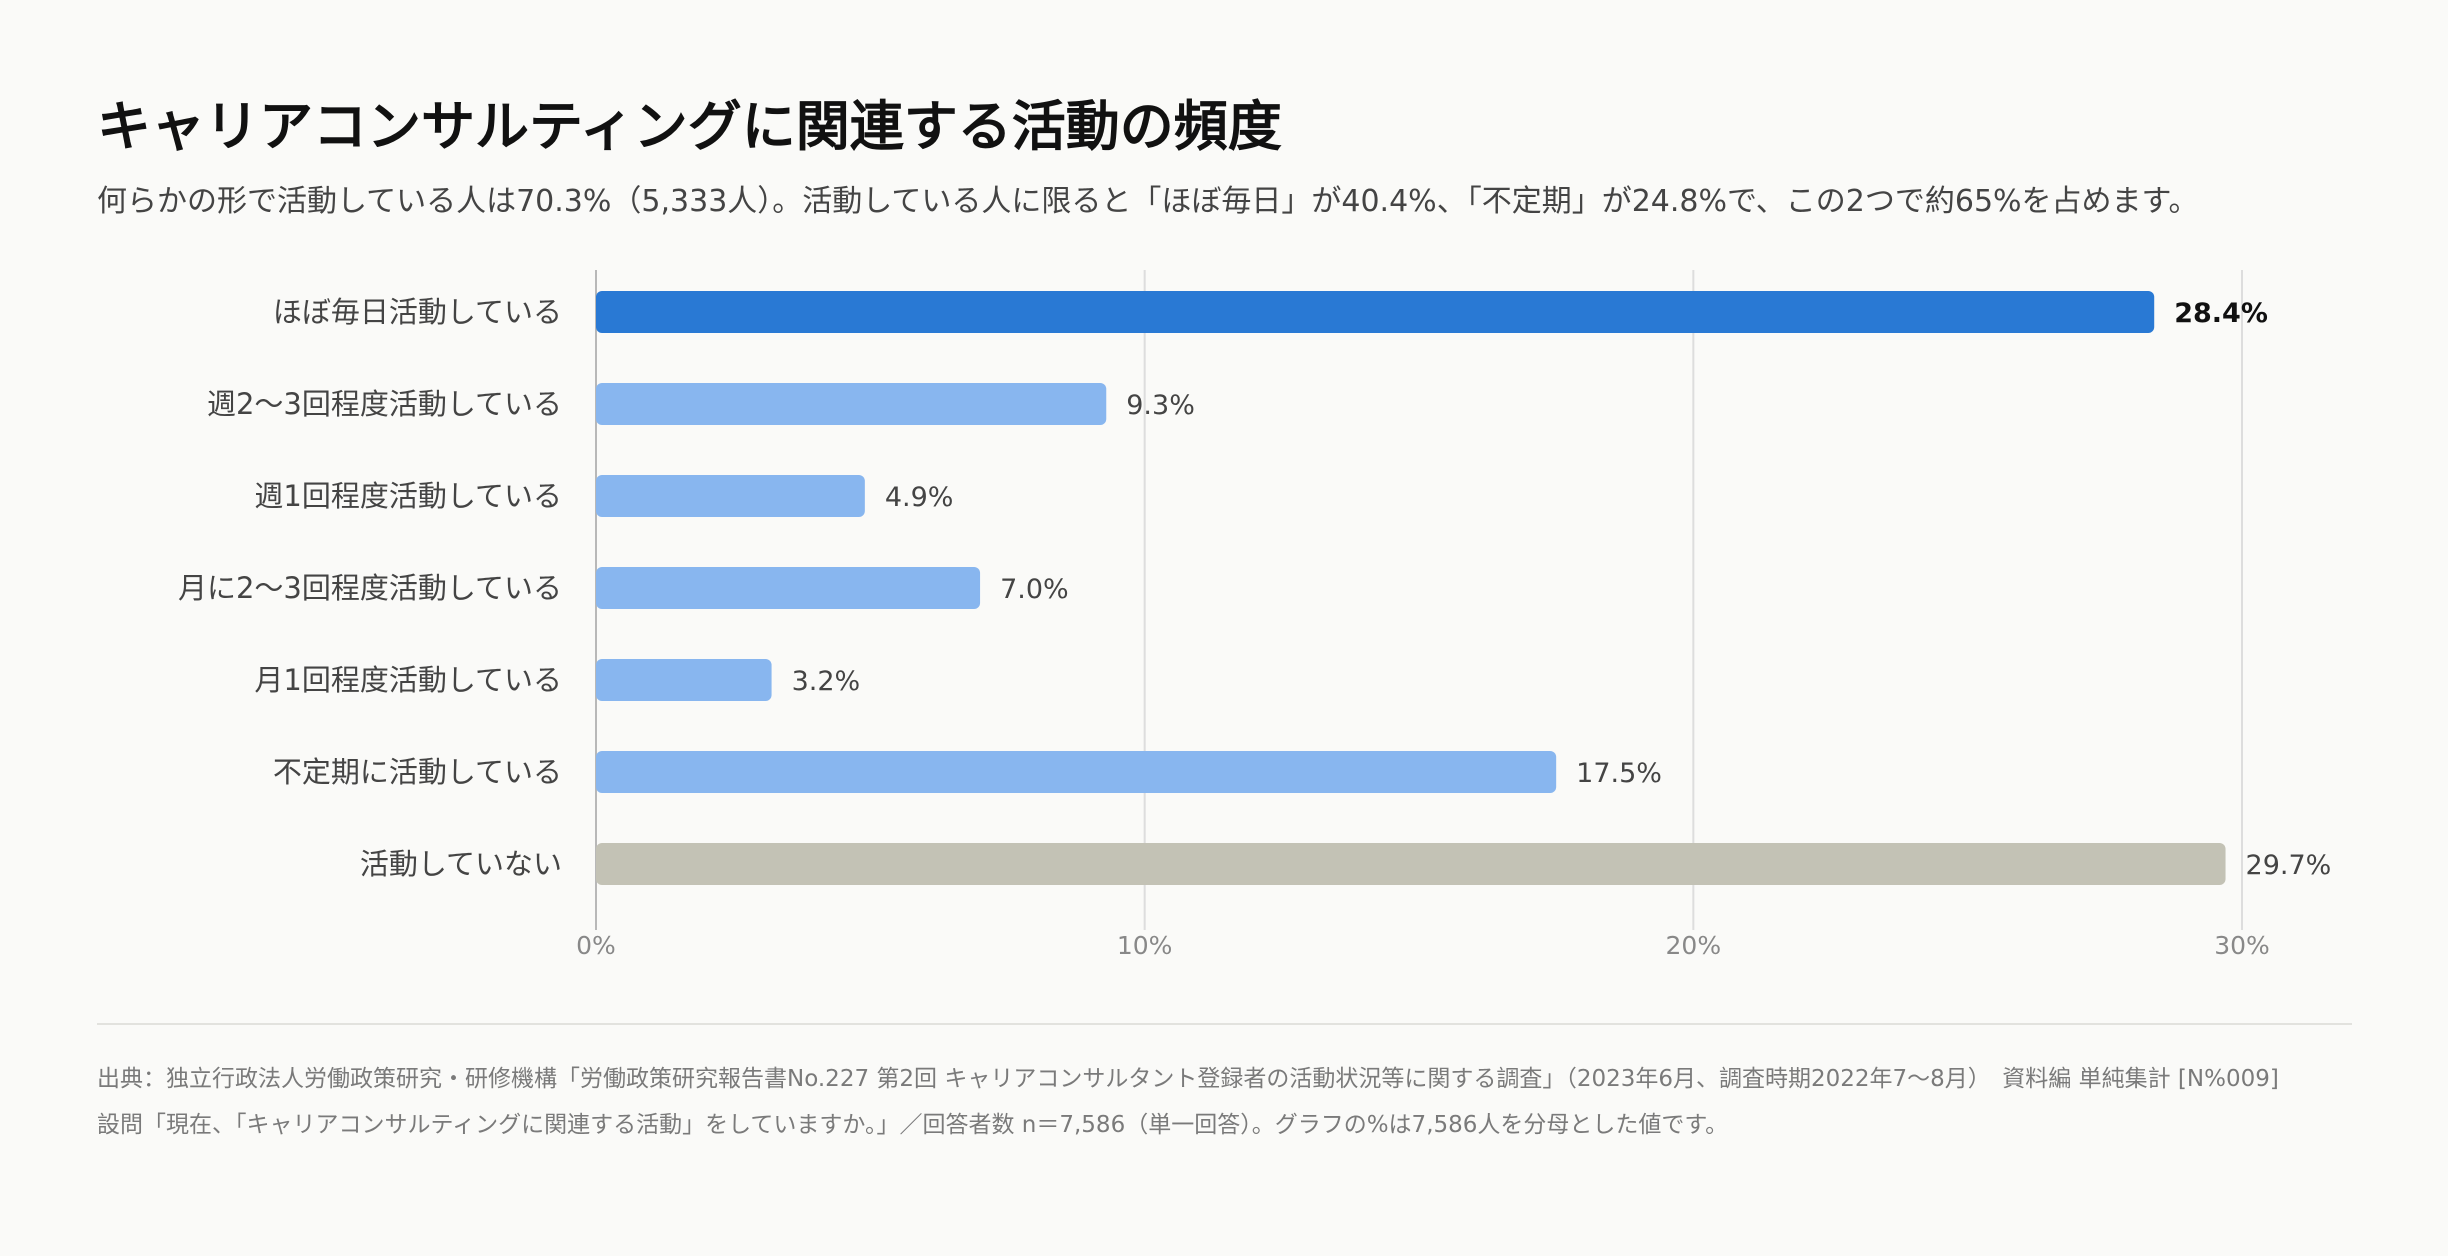 The image size is (2448, 1256). I want to click on value-label: 28.4%, so click(2221, 313).